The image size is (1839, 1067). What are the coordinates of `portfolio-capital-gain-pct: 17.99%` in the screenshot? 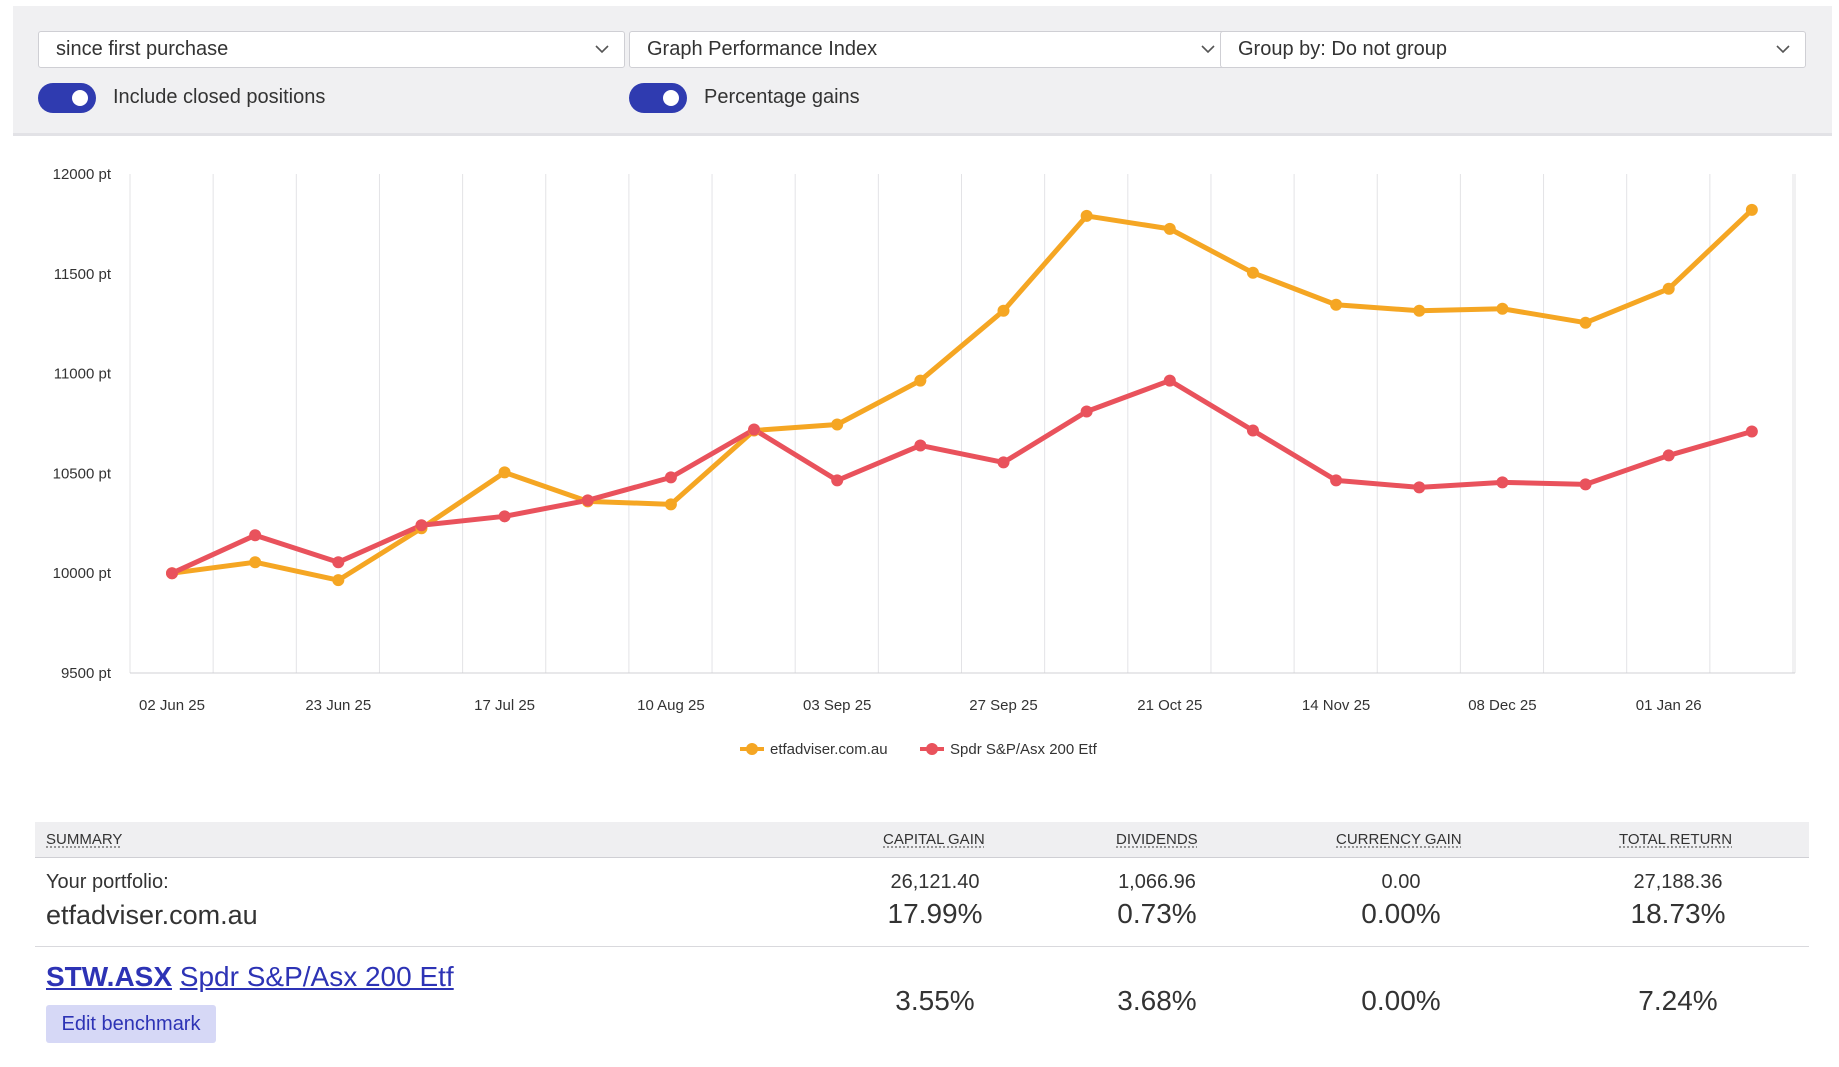 It's located at (935, 913).